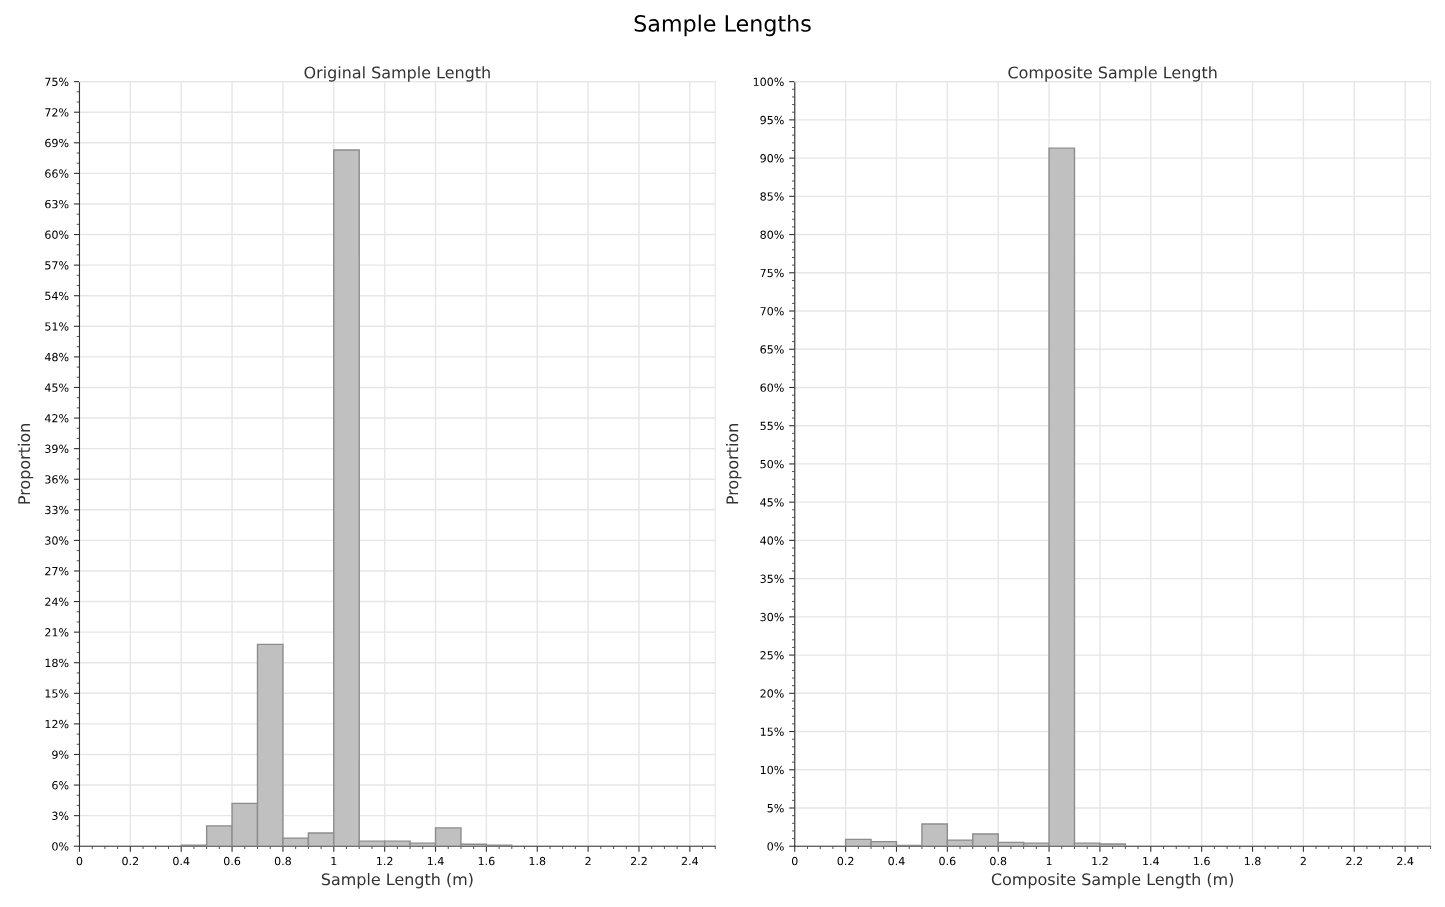  Describe the element at coordinates (772, 426) in the screenshot. I see `y-tick-label: 55%` at that location.